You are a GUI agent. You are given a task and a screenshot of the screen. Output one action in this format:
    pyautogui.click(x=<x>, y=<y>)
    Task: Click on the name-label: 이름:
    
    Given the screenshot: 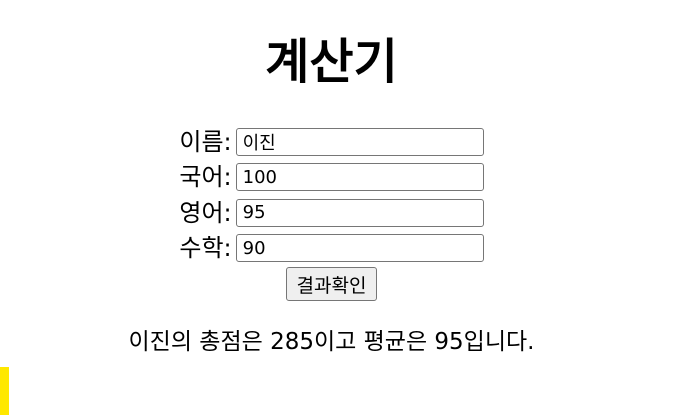 What is the action you would take?
    pyautogui.click(x=205, y=141)
    